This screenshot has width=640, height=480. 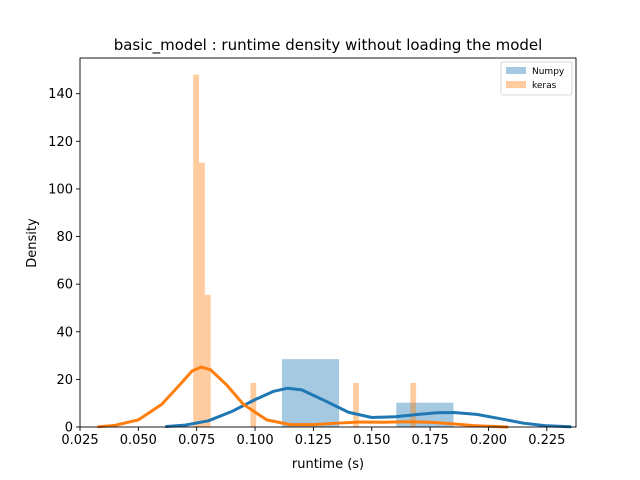 I want to click on legend-label-numpy: Numpy, so click(x=548, y=72).